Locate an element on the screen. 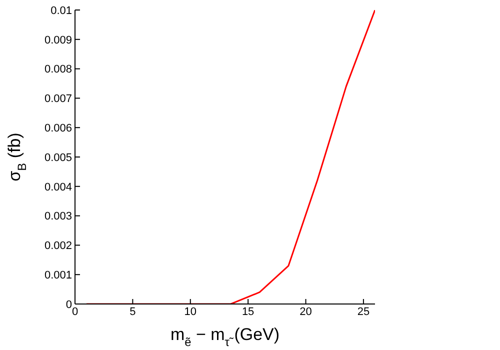 This screenshot has width=500, height=350. y-tick-label: 0.007 is located at coordinates (58, 99).